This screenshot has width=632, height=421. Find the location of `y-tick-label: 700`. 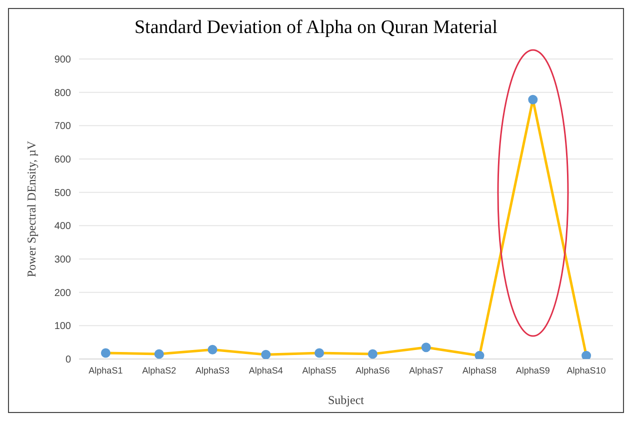

y-tick-label: 700 is located at coordinates (63, 126).